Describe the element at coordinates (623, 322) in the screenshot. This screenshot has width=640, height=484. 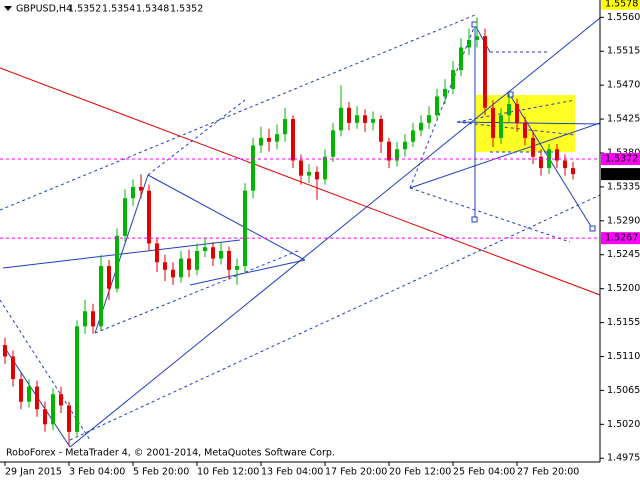
I see `y-tick-label: 1.5155` at that location.